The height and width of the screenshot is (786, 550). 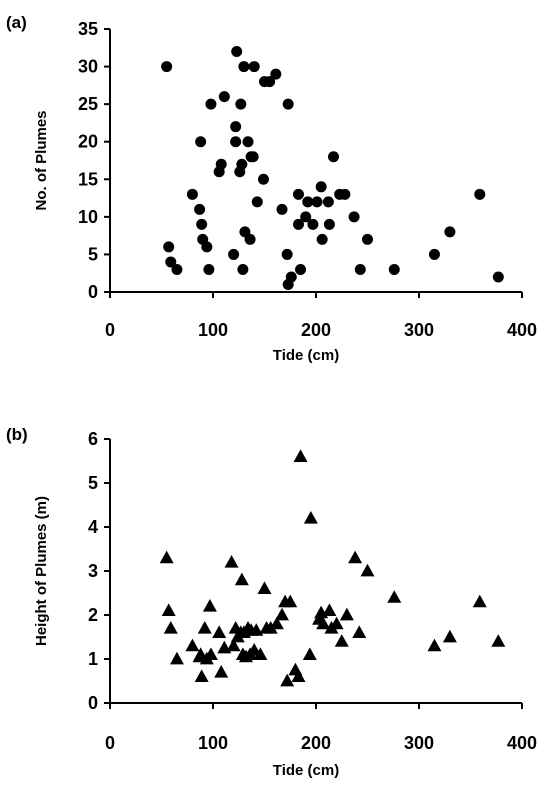 What do you see at coordinates (306, 355) in the screenshot?
I see `panel-a-x-axis-title: Tide (cm)` at bounding box center [306, 355].